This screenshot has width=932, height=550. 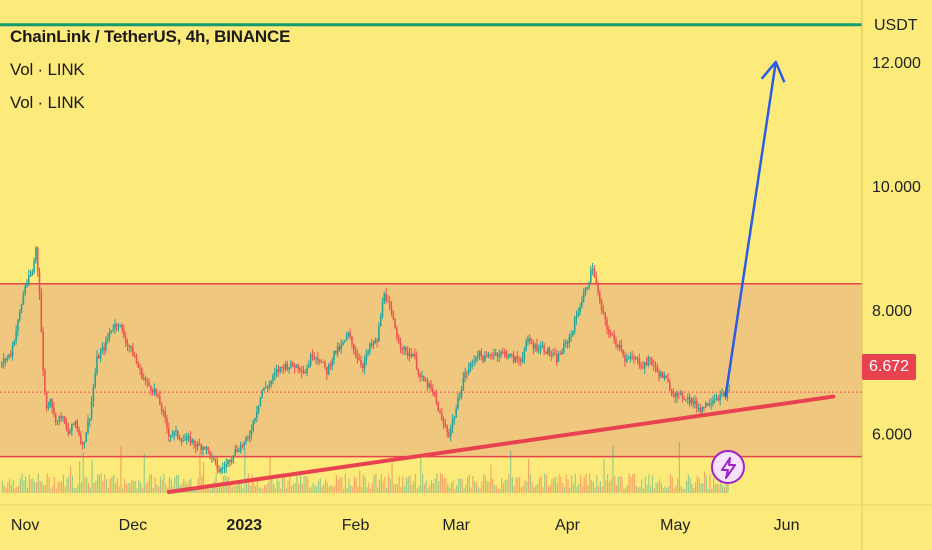 What do you see at coordinates (896, 63) in the screenshot?
I see `y-tick-label: 12.000` at bounding box center [896, 63].